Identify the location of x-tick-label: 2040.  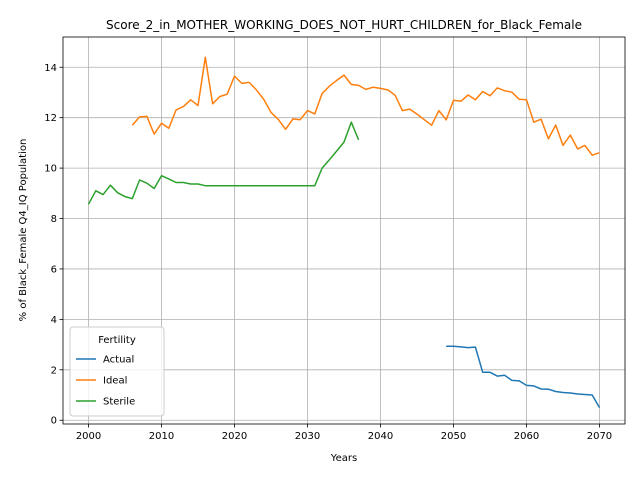
(380, 436).